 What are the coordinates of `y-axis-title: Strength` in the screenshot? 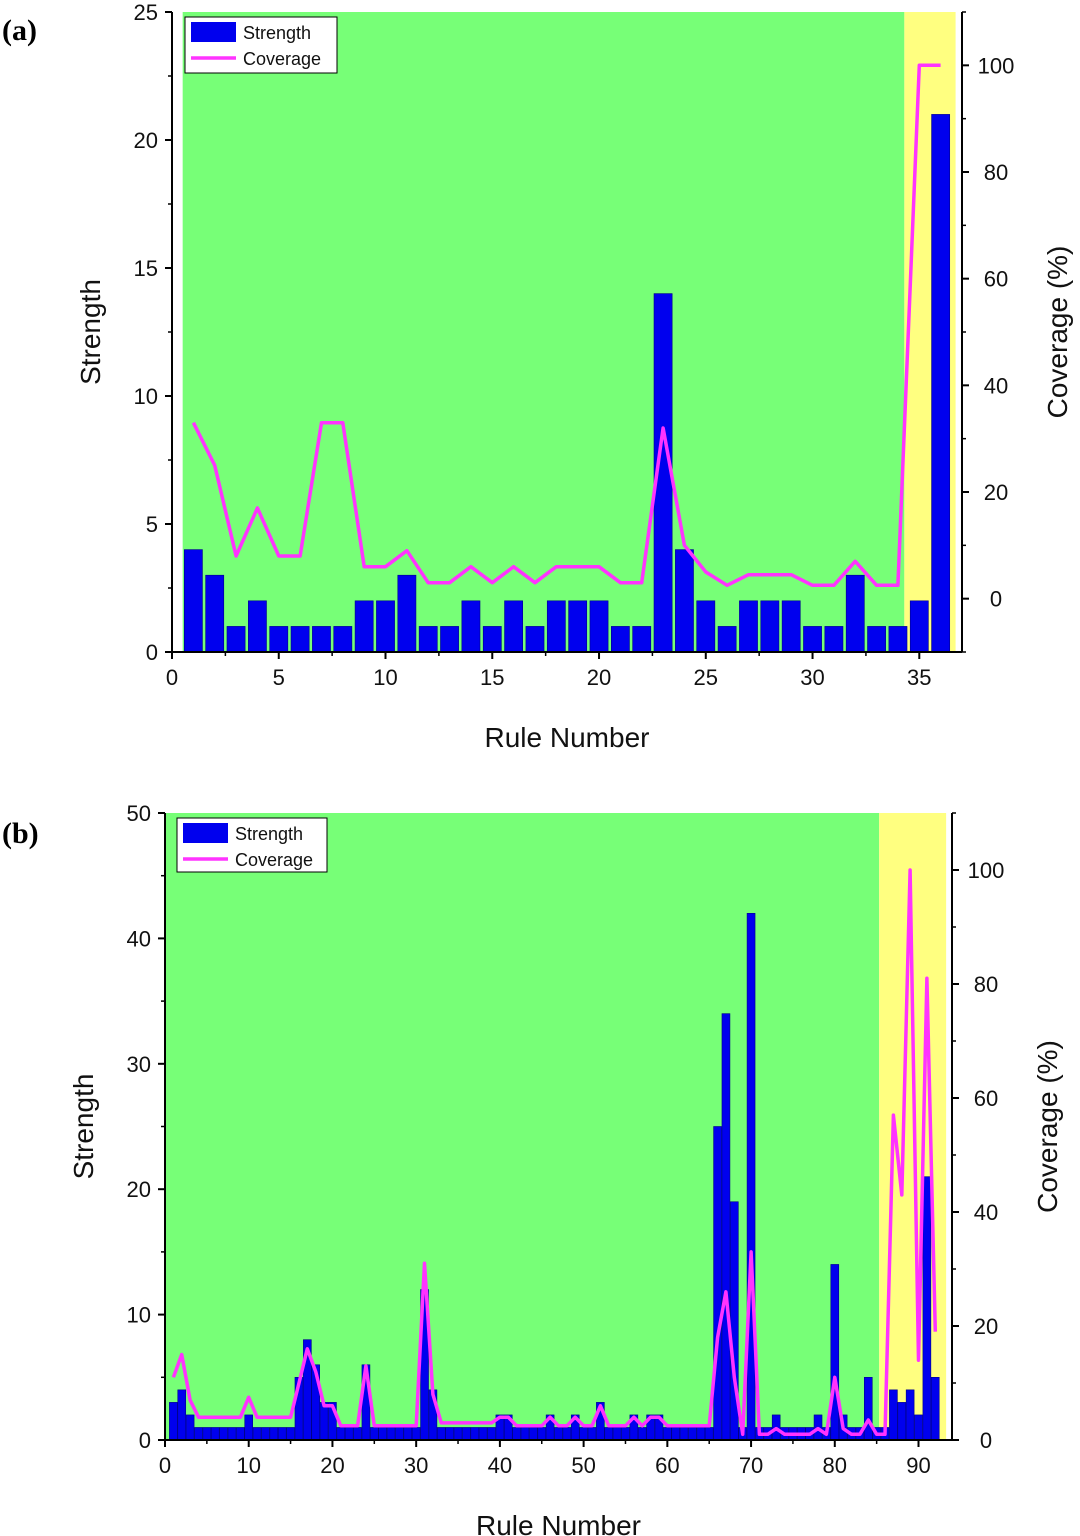 It's located at (83, 1127).